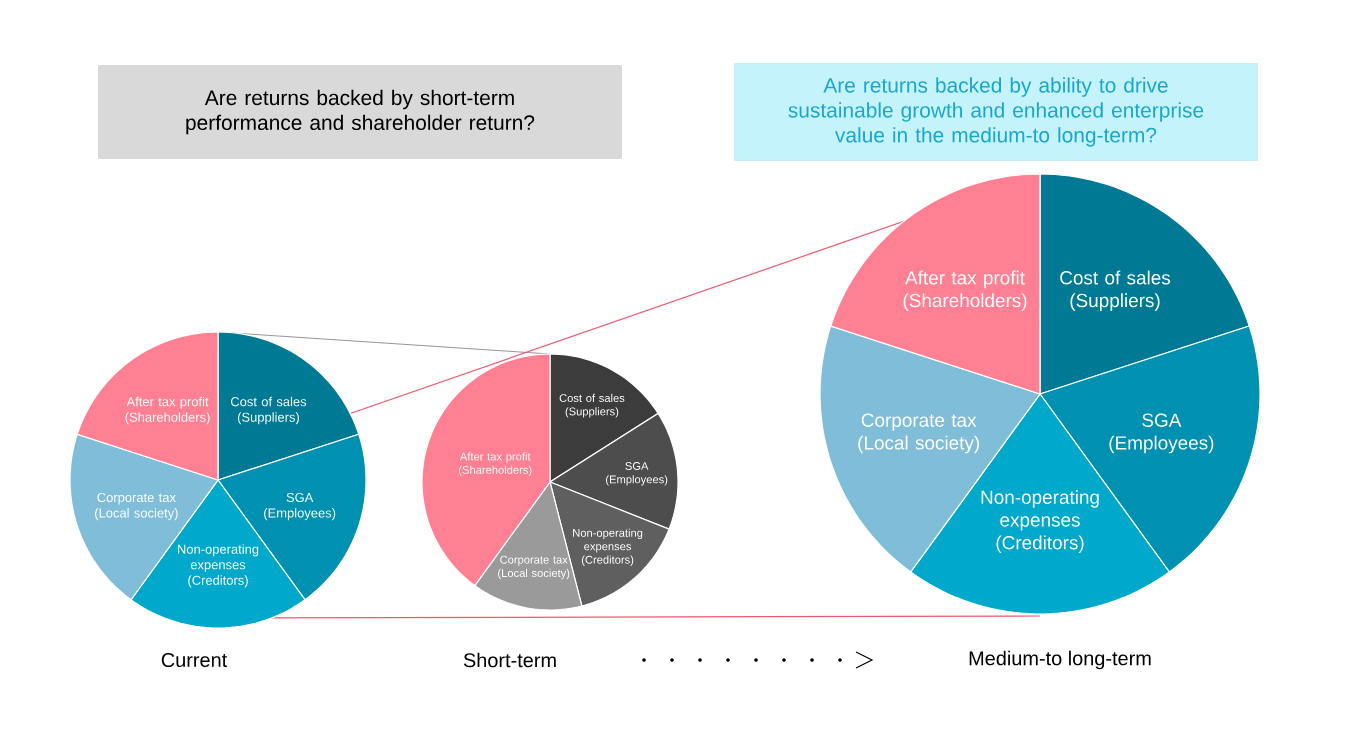 This screenshot has width=1372, height=734. I want to click on chart-title: Are returns backed by short-term performance and shareholder return?, so click(360, 112).